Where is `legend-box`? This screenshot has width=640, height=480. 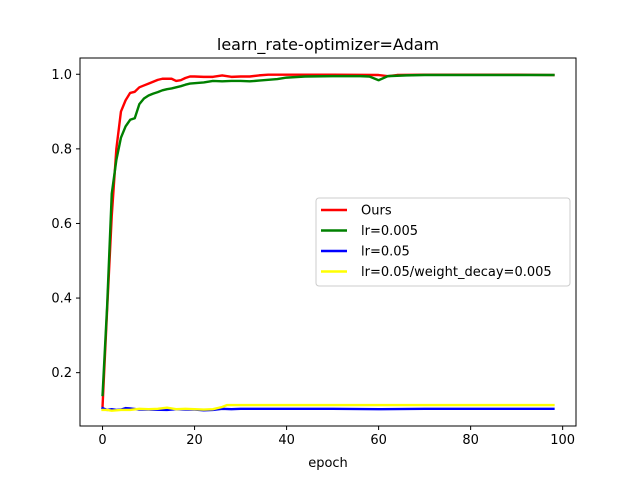
legend-box is located at coordinates (443, 242).